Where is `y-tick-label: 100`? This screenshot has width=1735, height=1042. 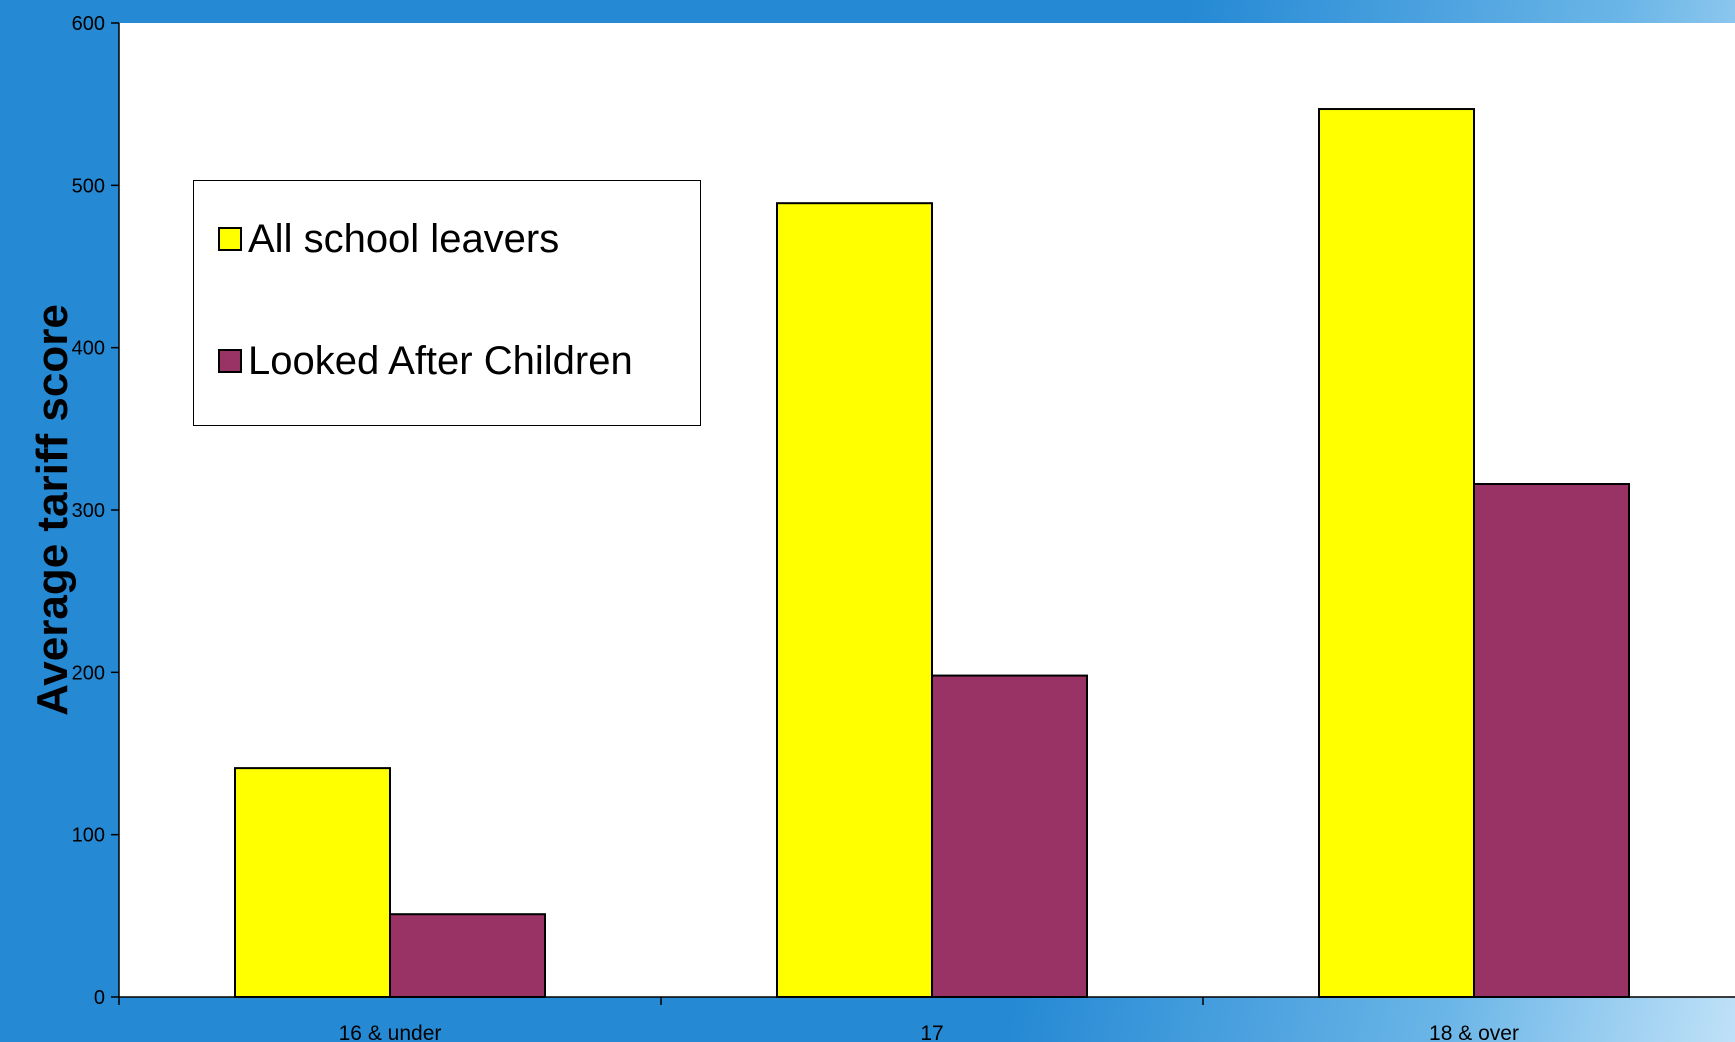
y-tick-label: 100 is located at coordinates (88, 836).